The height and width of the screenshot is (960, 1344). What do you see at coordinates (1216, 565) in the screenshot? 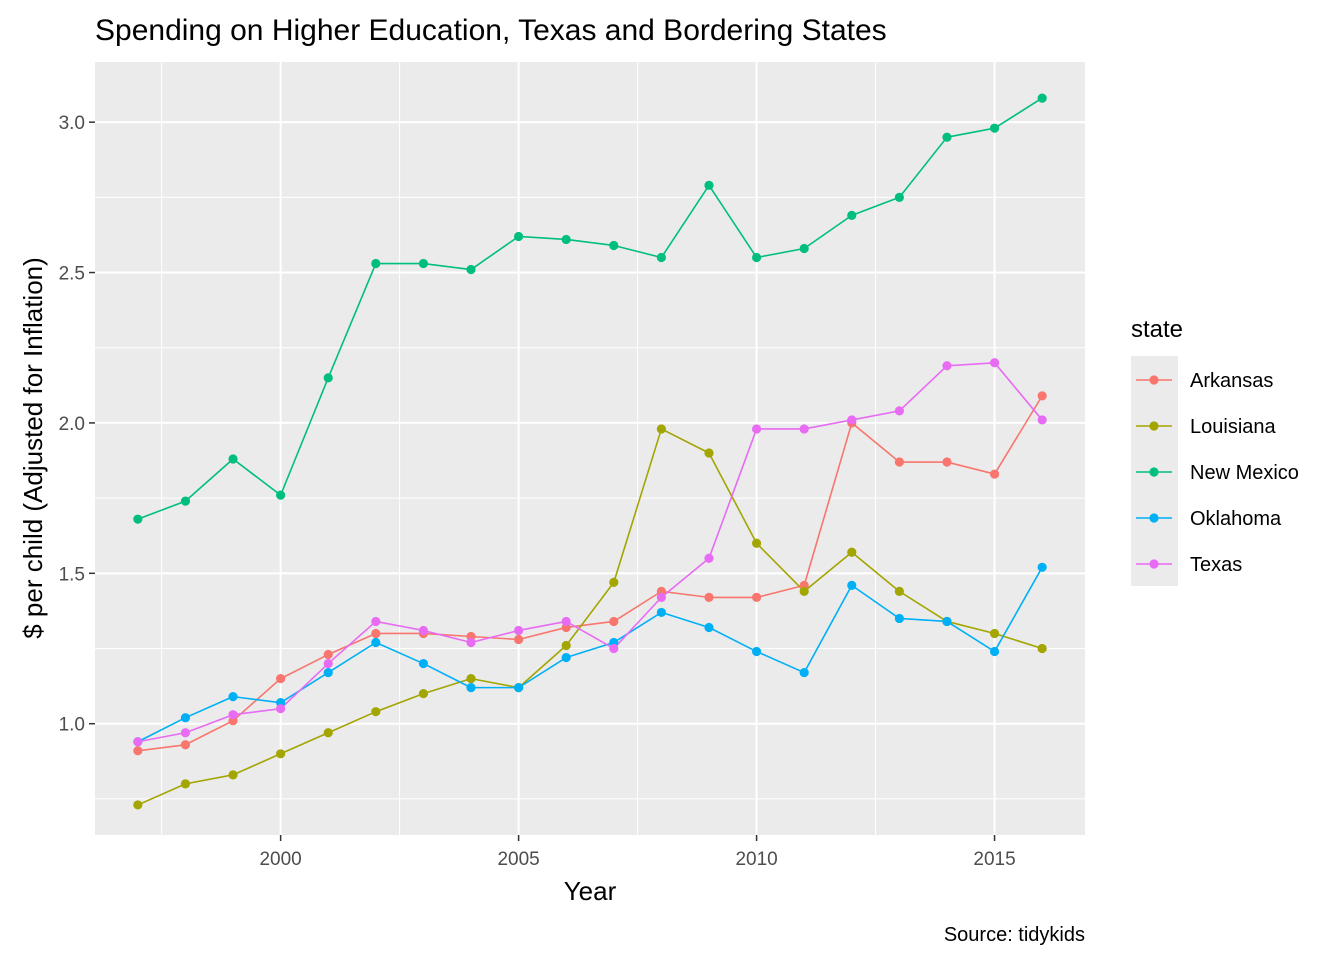
I see `legend-label-texas: Texas` at bounding box center [1216, 565].